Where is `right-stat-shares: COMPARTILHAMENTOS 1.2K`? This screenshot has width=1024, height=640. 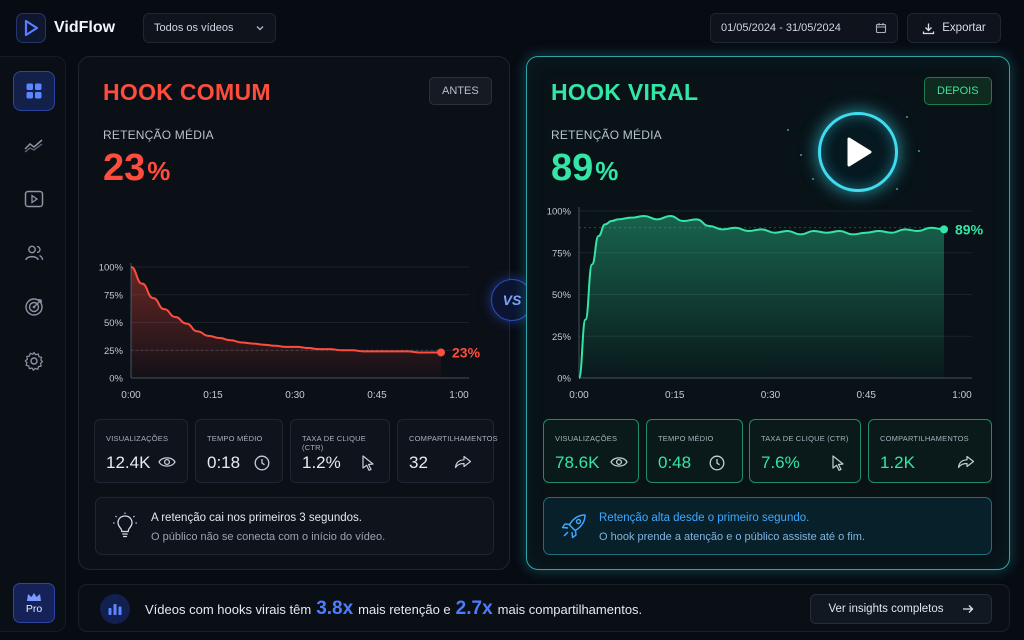 right-stat-shares: COMPARTILHAMENTOS 1.2K is located at coordinates (930, 451).